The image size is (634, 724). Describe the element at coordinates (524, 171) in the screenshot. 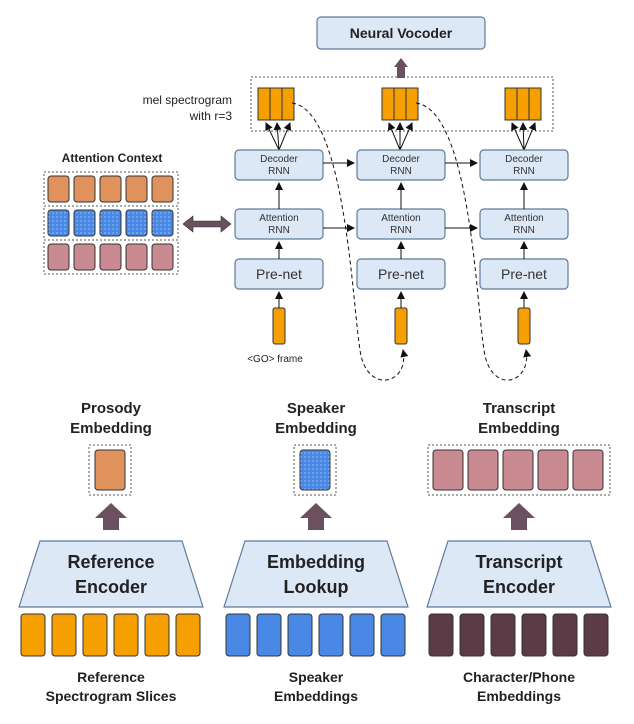

I see `decoder-rnn-3-line2: RNN` at that location.